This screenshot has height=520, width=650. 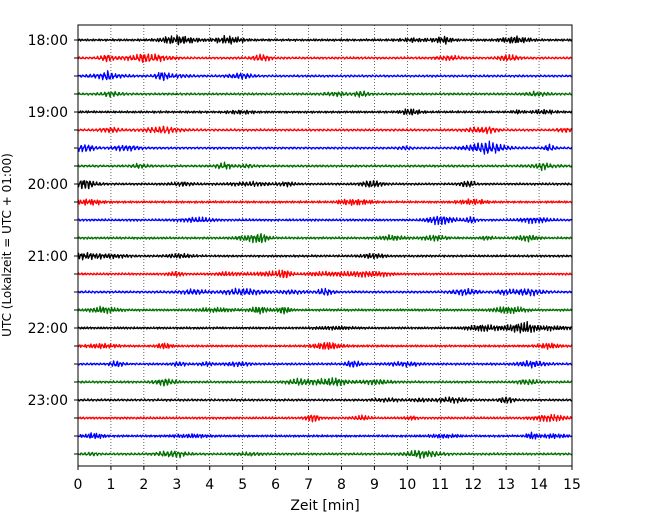 What do you see at coordinates (48, 401) in the screenshot?
I see `y-tick-label: 23:00` at bounding box center [48, 401].